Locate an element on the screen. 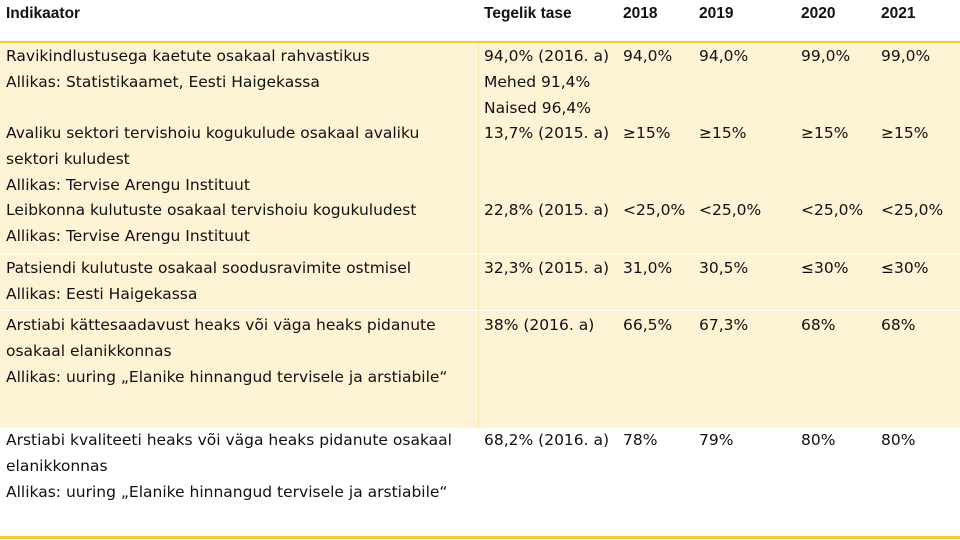  row-4-tase: 32,3% (2015. a) is located at coordinates (547, 268).